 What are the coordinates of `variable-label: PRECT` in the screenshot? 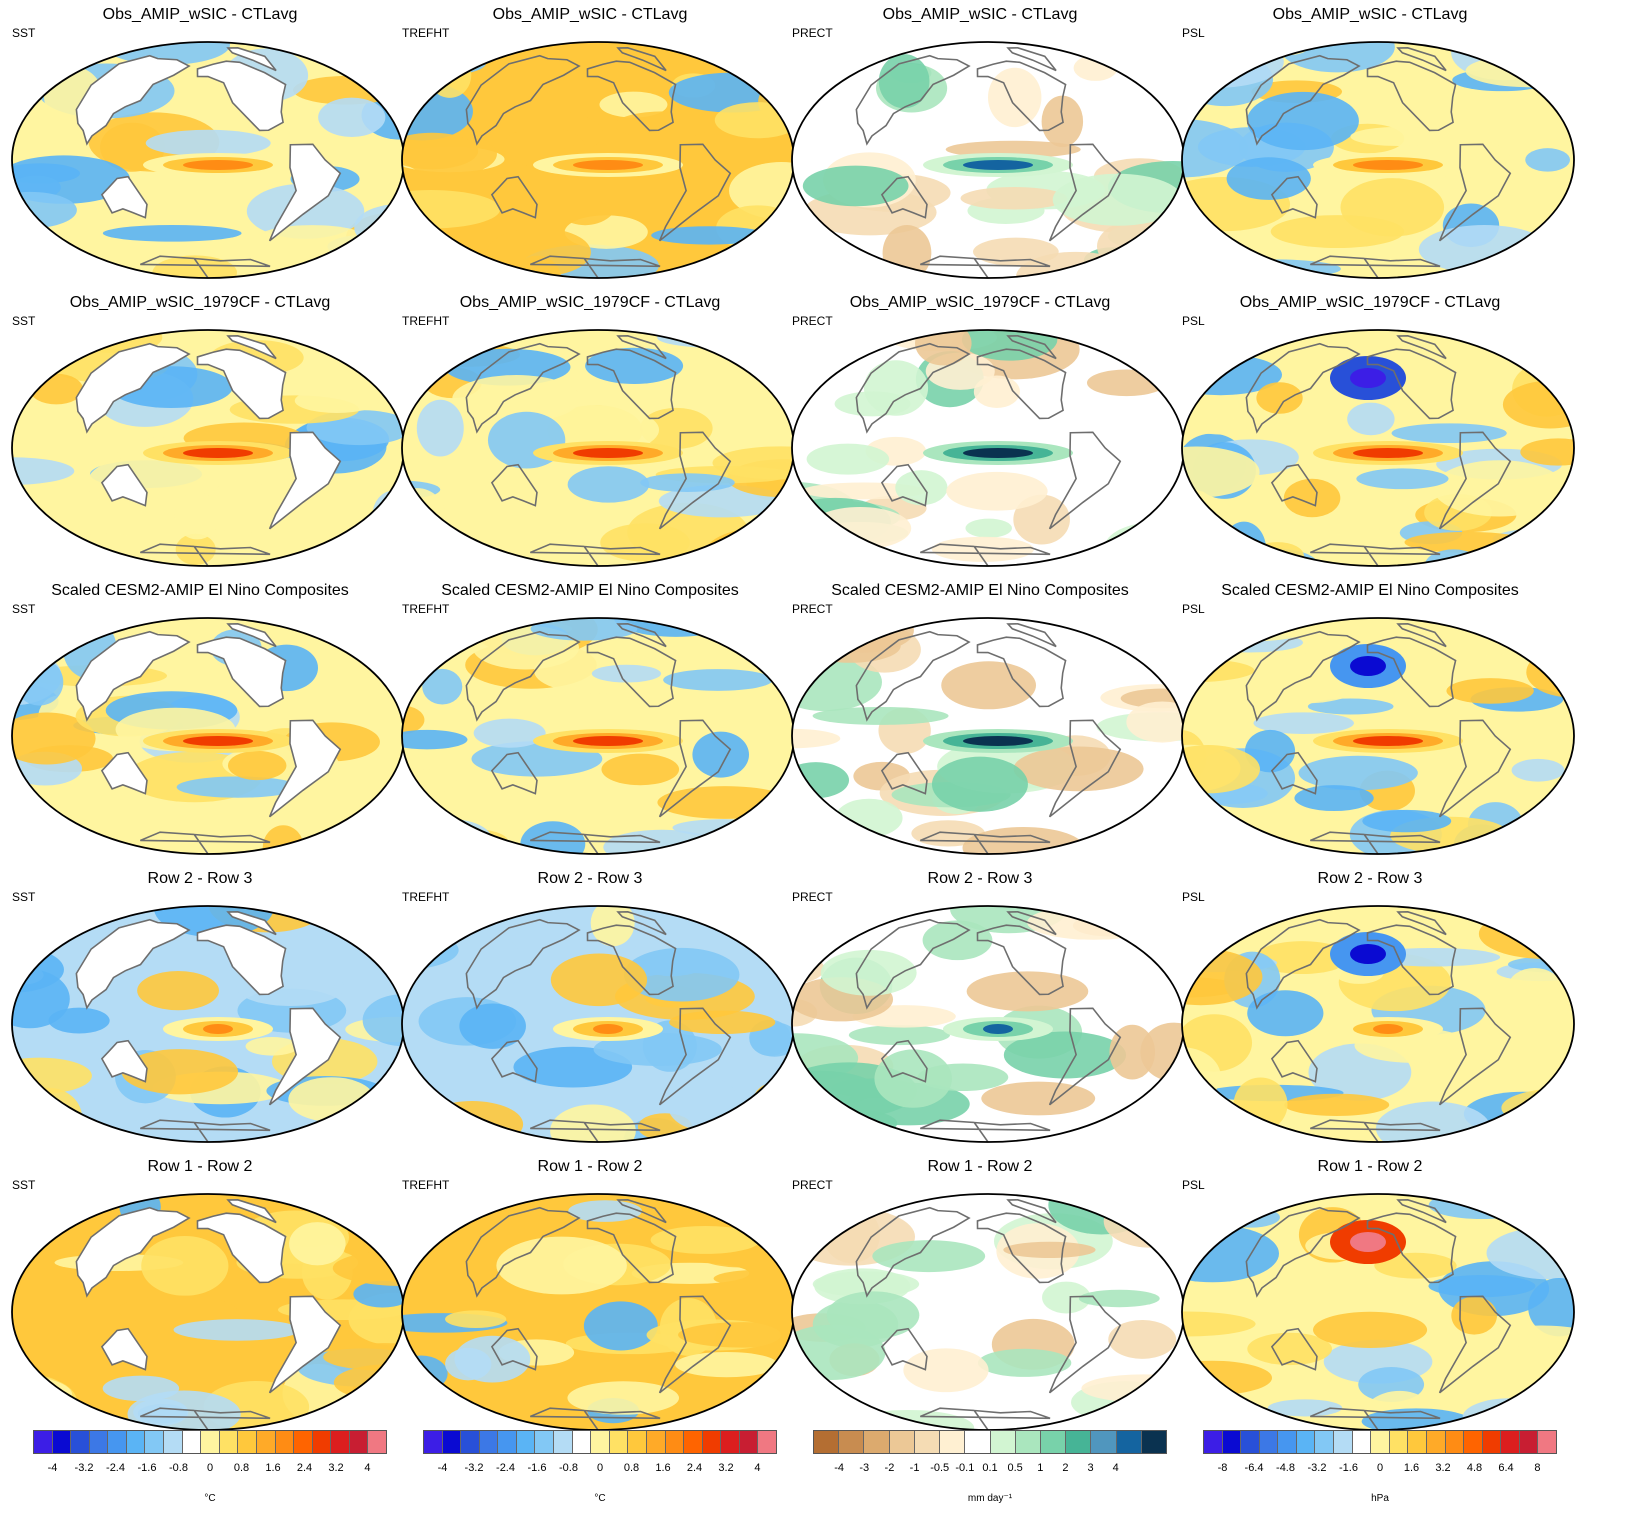 It's located at (812, 1185).